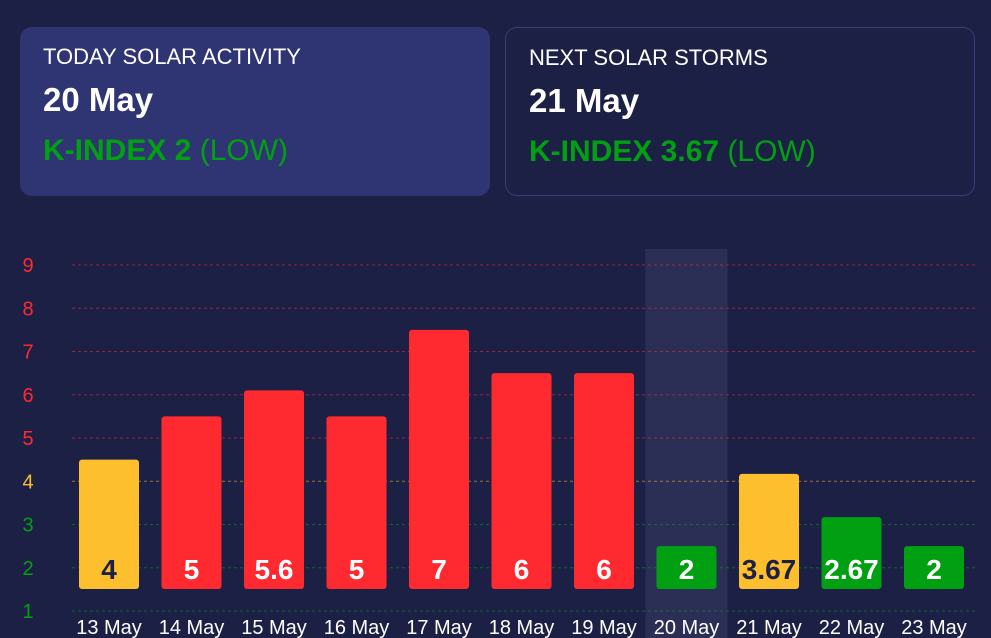 This screenshot has height=638, width=991. Describe the element at coordinates (274, 627) in the screenshot. I see `x-tick-label: 15 May` at that location.